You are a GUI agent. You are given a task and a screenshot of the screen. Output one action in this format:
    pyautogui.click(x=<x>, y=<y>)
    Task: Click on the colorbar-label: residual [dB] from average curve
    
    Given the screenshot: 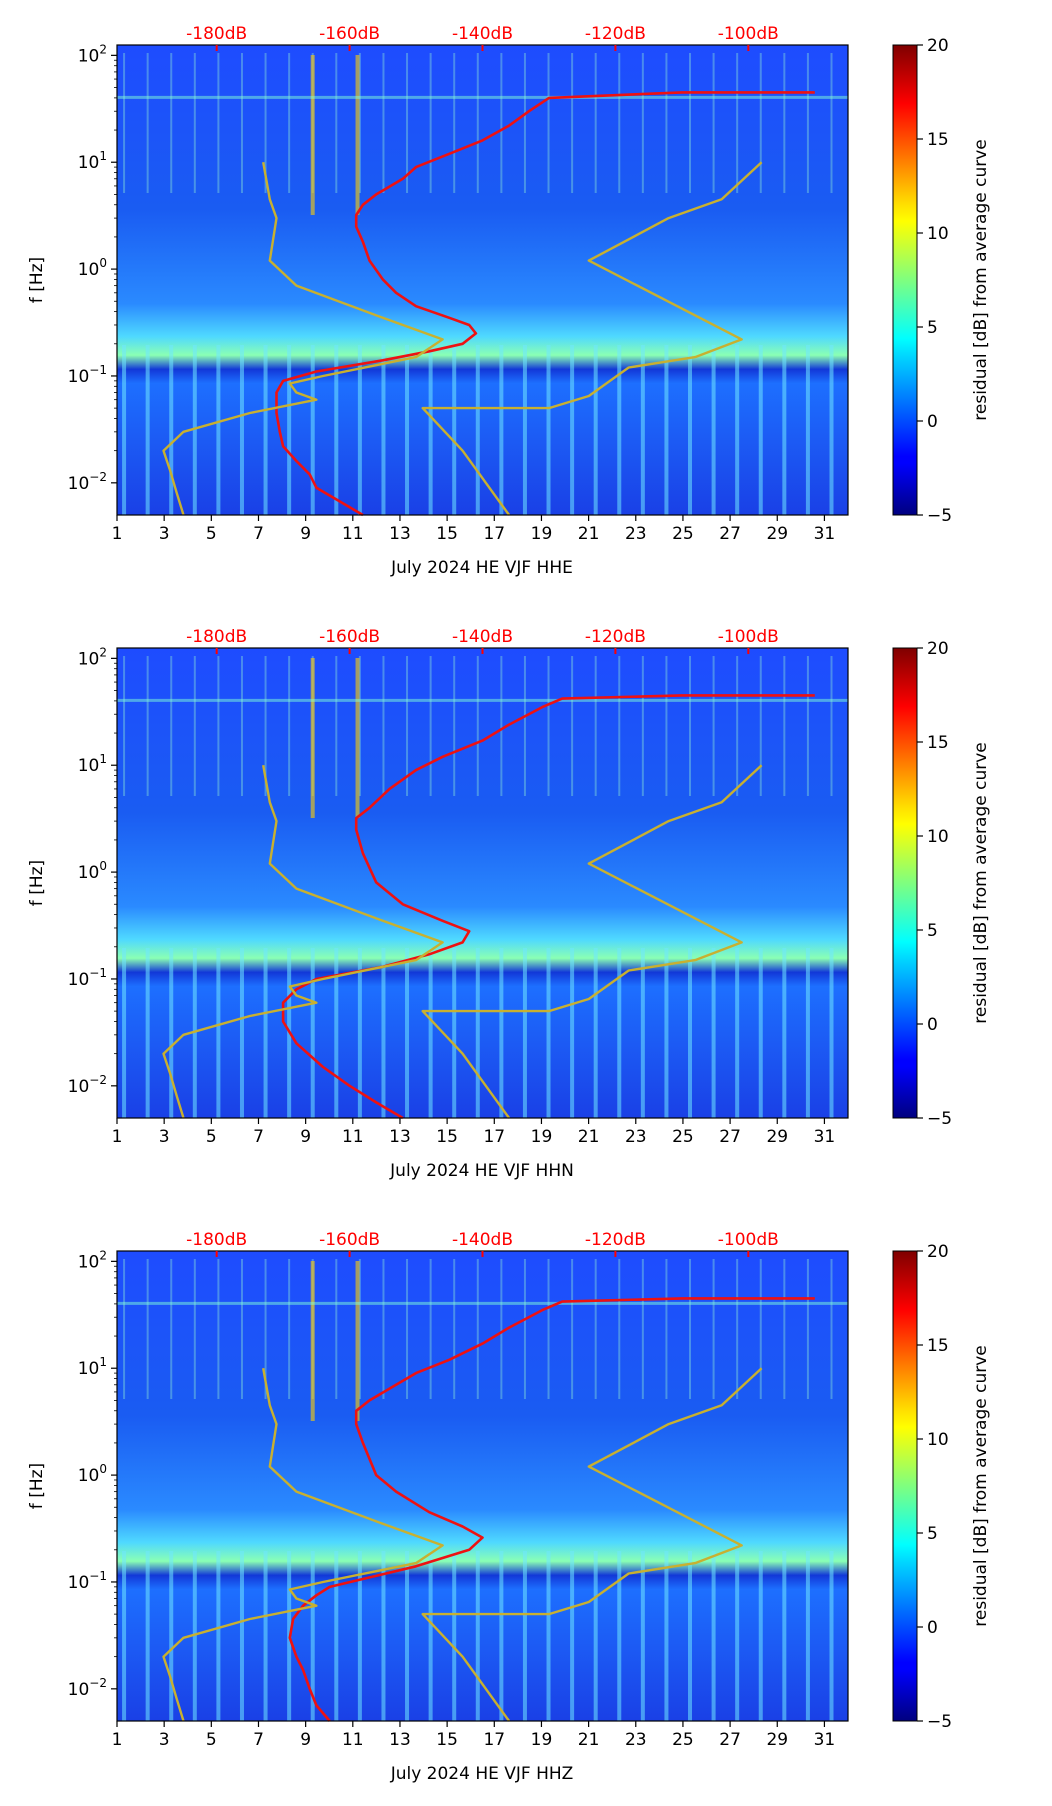 What is the action you would take?
    pyautogui.click(x=981, y=1485)
    